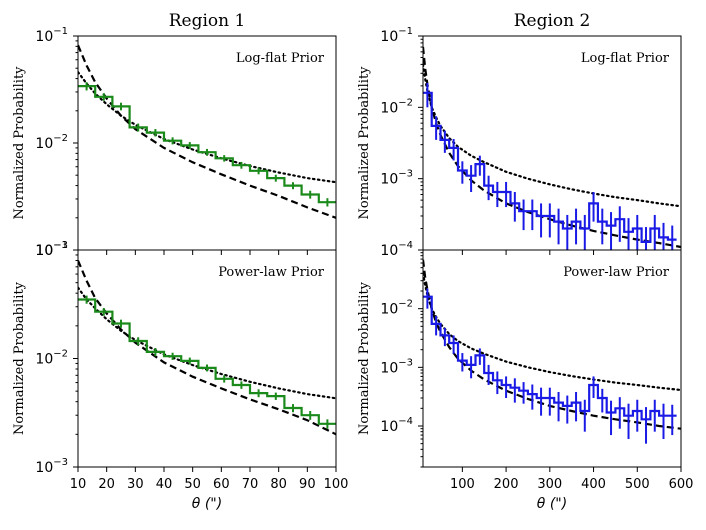 Image resolution: width=706 pixels, height=530 pixels. Describe the element at coordinates (506, 484) in the screenshot. I see `x-tick-label: 200` at that location.